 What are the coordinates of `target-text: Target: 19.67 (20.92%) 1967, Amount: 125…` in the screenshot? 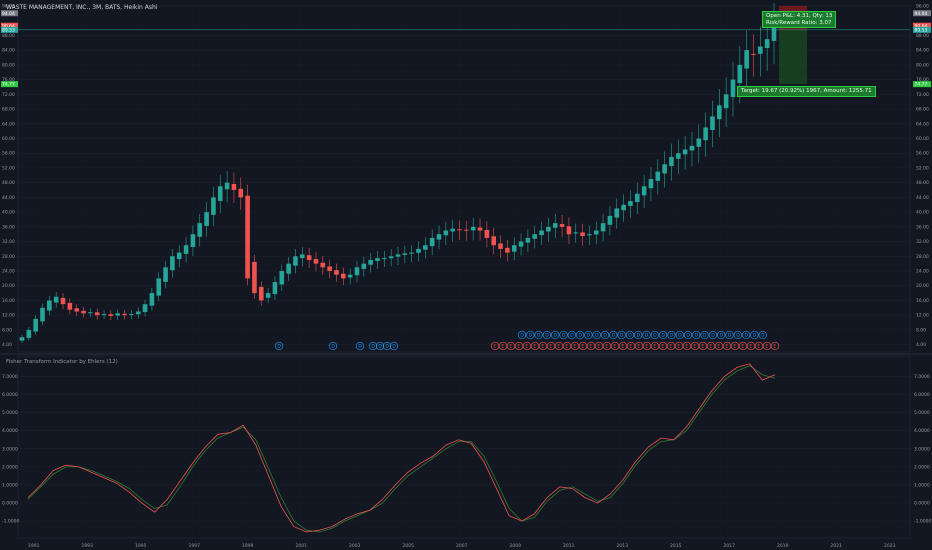 It's located at (806, 91).